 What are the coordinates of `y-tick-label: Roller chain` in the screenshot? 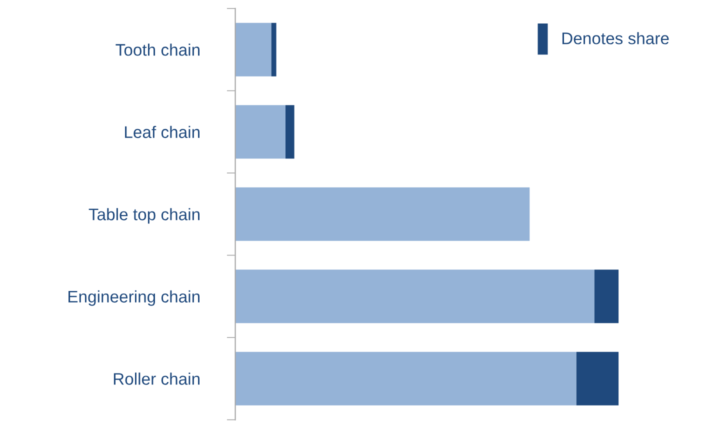 It's located at (157, 378).